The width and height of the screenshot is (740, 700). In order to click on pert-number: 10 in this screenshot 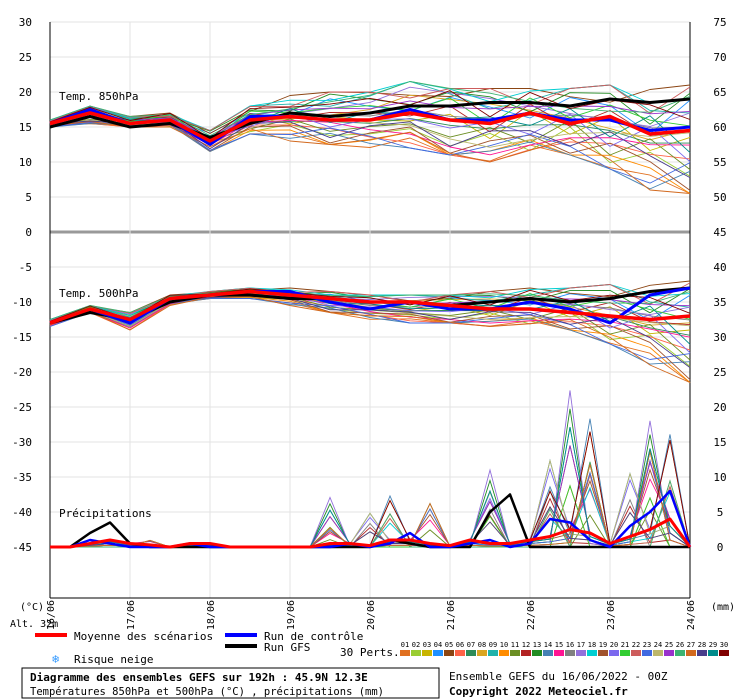, I will do `click(504, 645)`.